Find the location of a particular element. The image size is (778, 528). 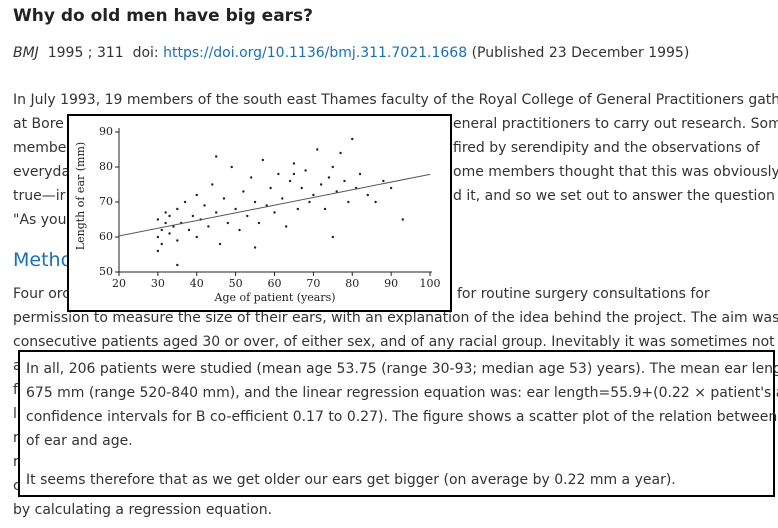

callout-line: of ear and age. is located at coordinates (79, 441).